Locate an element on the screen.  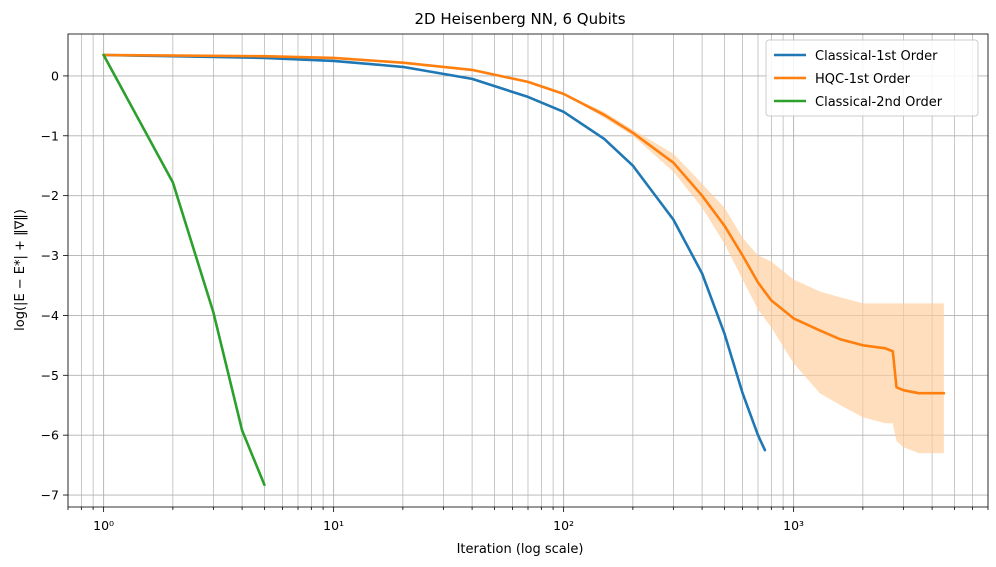
x-axis-label: Iteration (log scale) is located at coordinates (520, 549).